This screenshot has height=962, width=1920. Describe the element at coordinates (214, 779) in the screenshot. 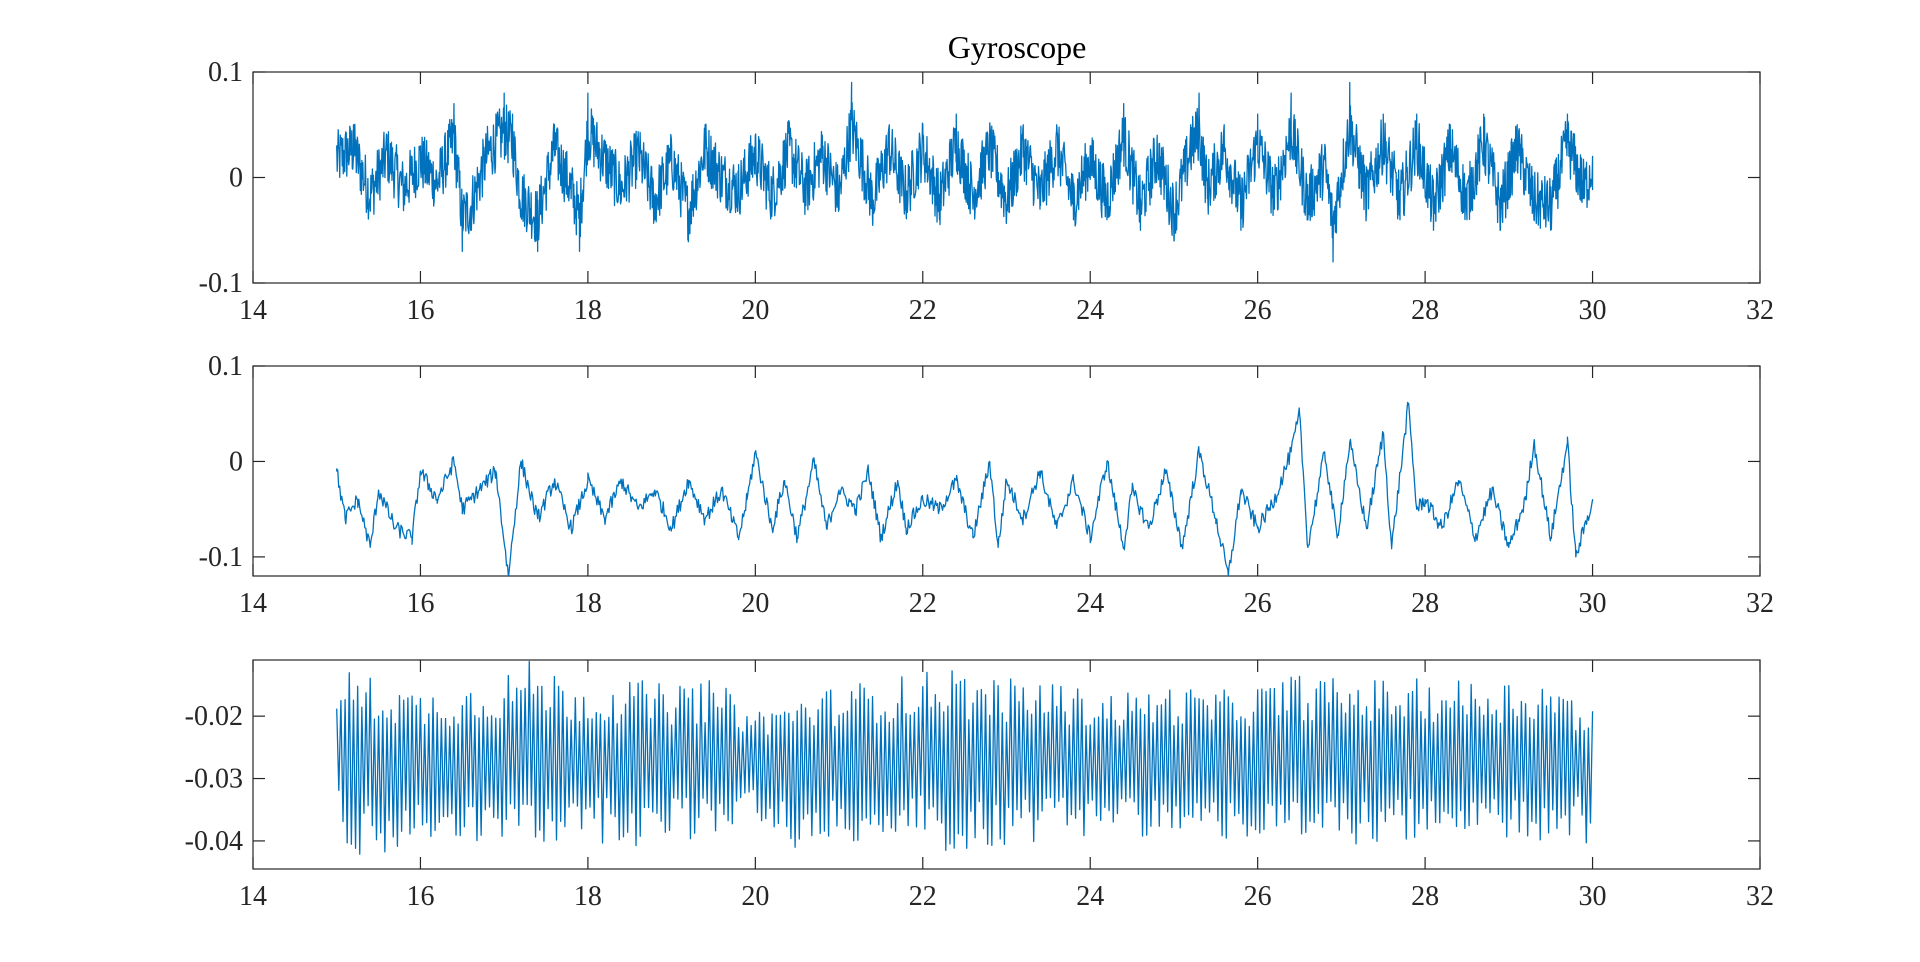

I see `y-tick-label: -0.03` at that location.